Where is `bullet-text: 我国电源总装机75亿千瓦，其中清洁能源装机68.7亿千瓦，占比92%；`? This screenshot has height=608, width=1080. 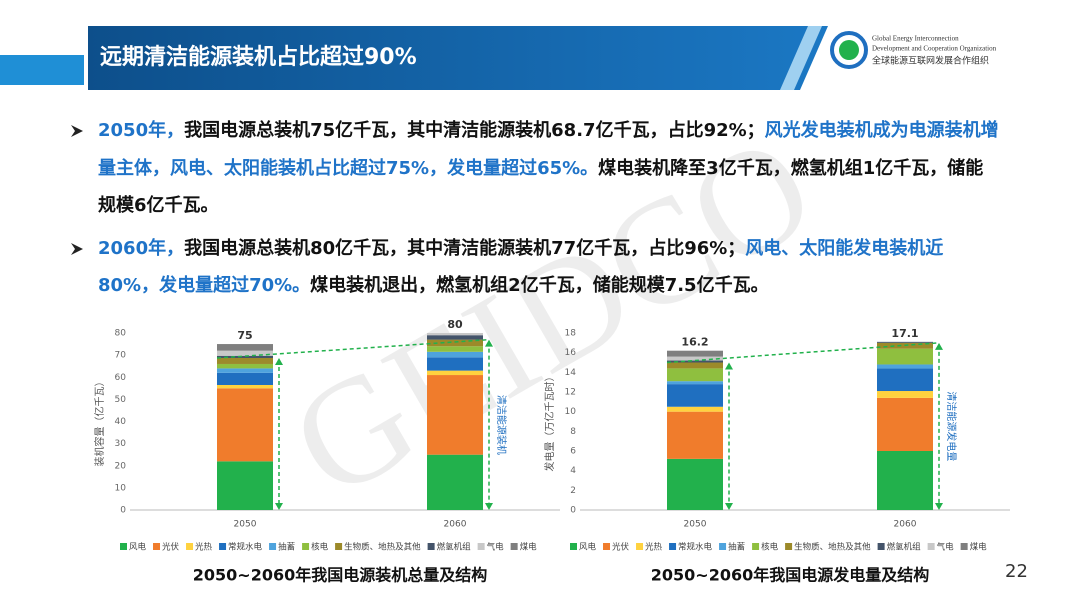
bullet-text: 我国电源总装机75亿千瓦，其中清洁能源装机68.7亿千瓦，占比92%； is located at coordinates (474, 130).